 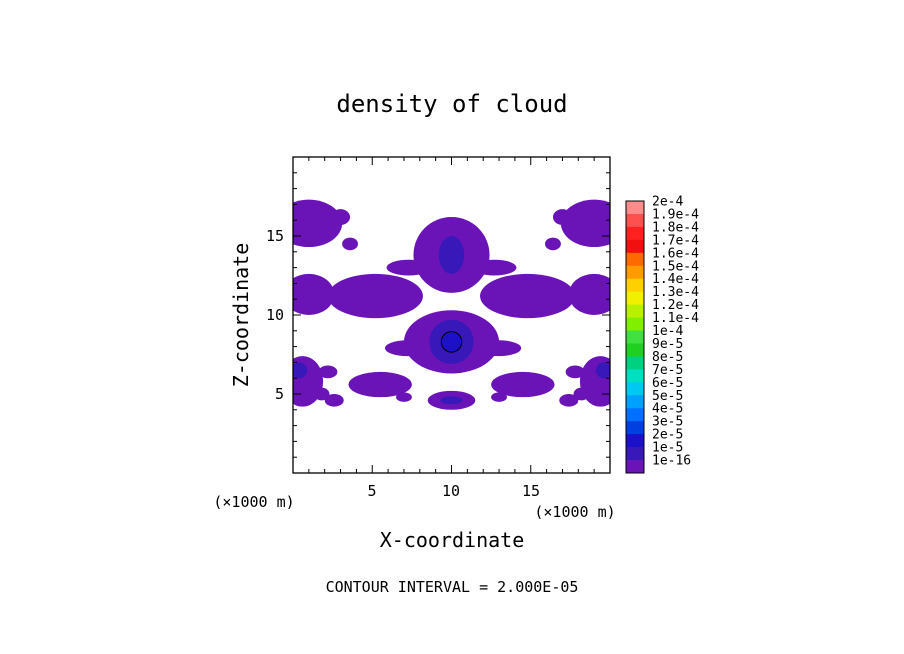 What do you see at coordinates (371, 491) in the screenshot?
I see `x-tick-label: 5` at bounding box center [371, 491].